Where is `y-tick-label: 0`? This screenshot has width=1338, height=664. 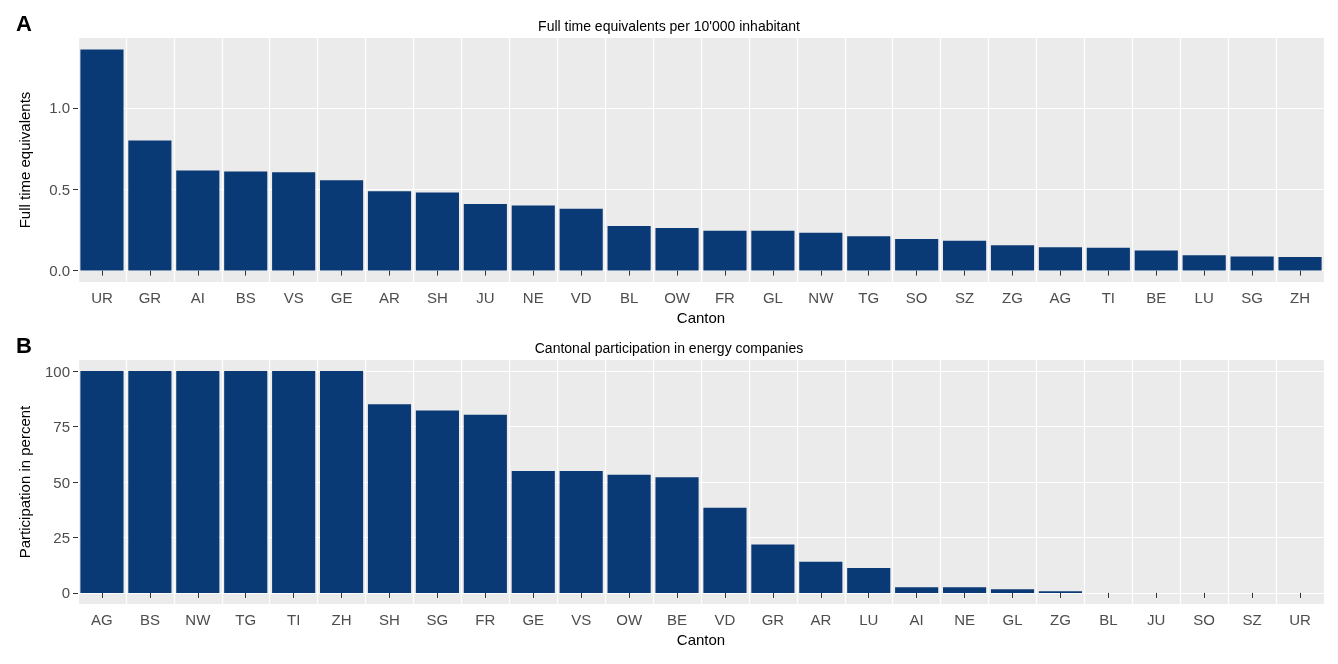 y-tick-label: 0 is located at coordinates (65, 593).